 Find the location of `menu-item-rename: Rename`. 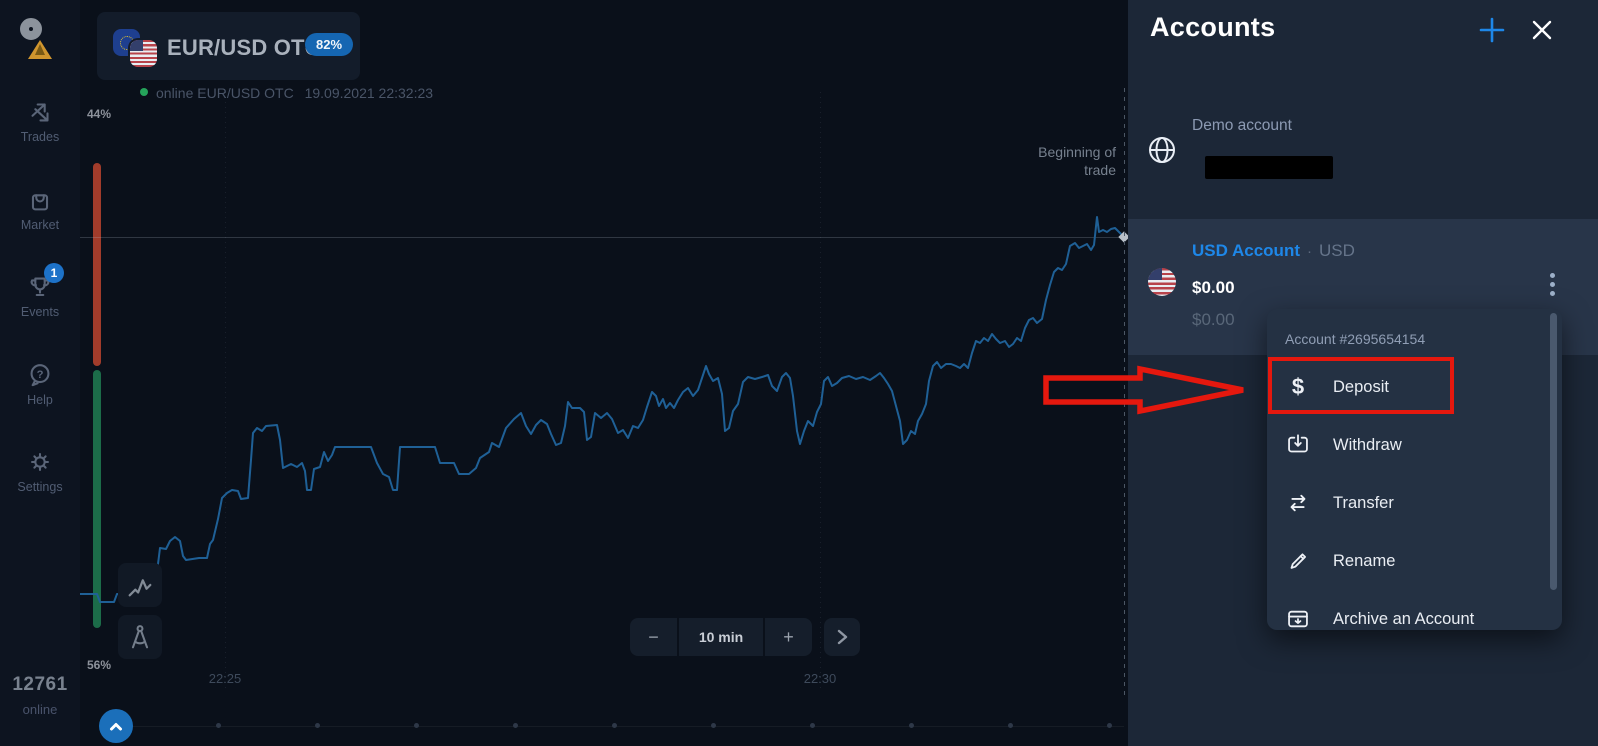

menu-item-rename: Rename is located at coordinates (1414, 561).